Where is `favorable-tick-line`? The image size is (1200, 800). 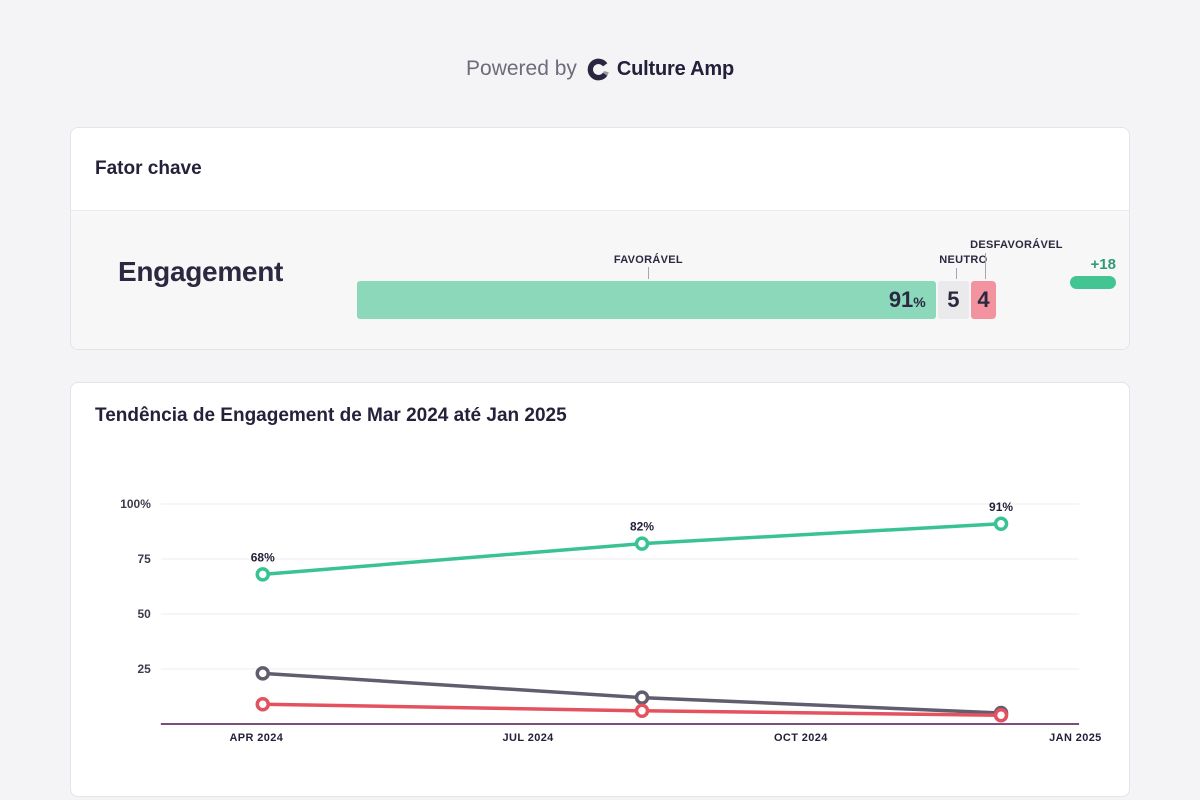 favorable-tick-line is located at coordinates (648, 273).